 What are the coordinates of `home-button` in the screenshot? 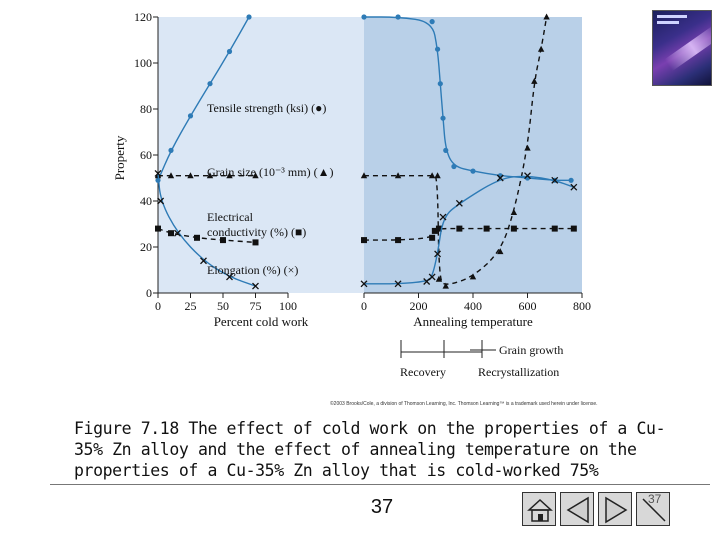 It's located at (539, 509).